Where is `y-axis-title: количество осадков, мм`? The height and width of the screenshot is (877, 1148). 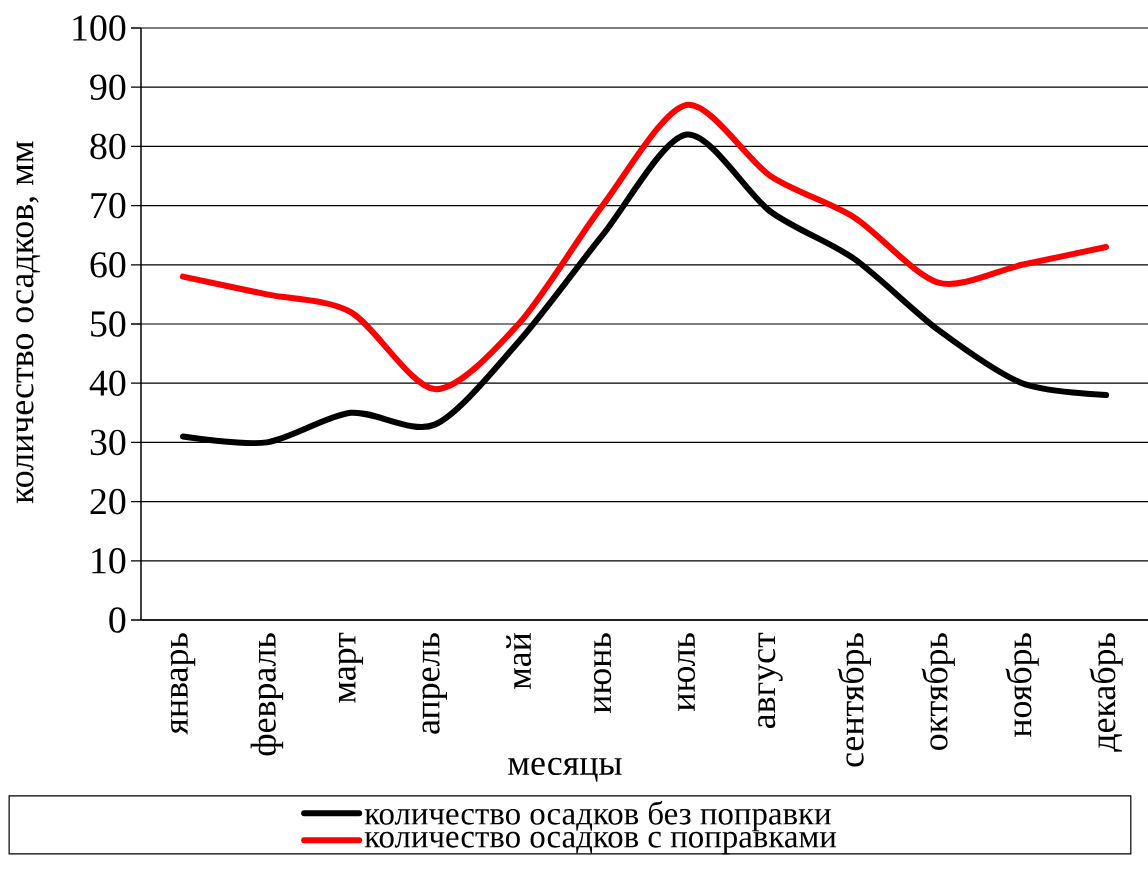 y-axis-title: количество осадков, мм is located at coordinates (28, 322).